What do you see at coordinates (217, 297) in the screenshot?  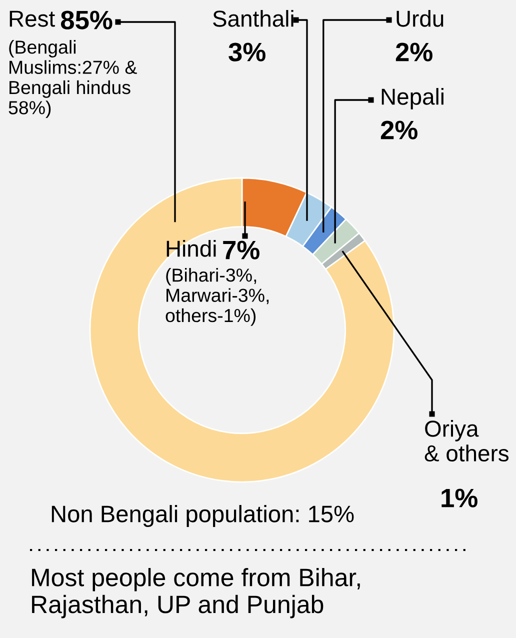 I see `text: (Bihari-3%, Marwari-3%, others-1%)` at bounding box center [217, 297].